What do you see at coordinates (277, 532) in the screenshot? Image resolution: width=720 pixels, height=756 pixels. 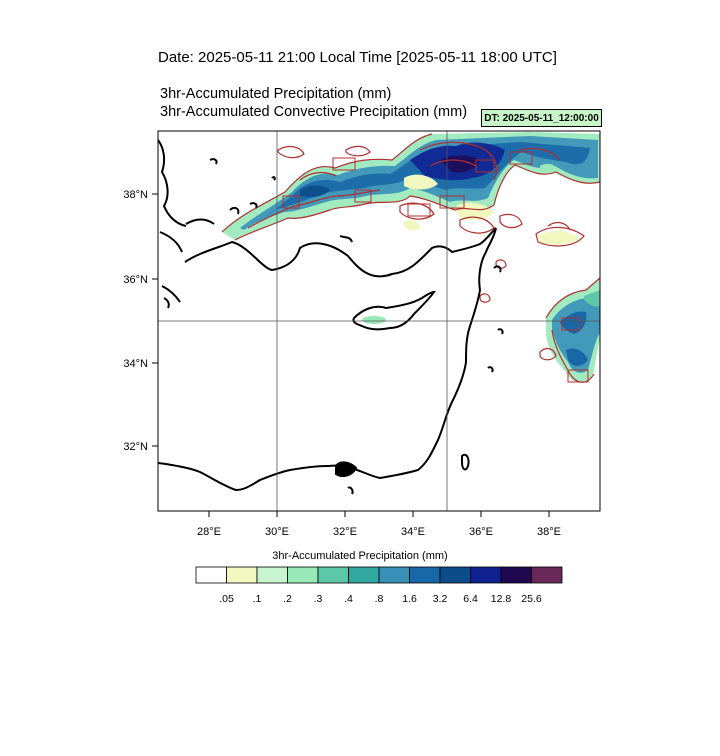 I see `lon-tick-label: 30°E` at bounding box center [277, 532].